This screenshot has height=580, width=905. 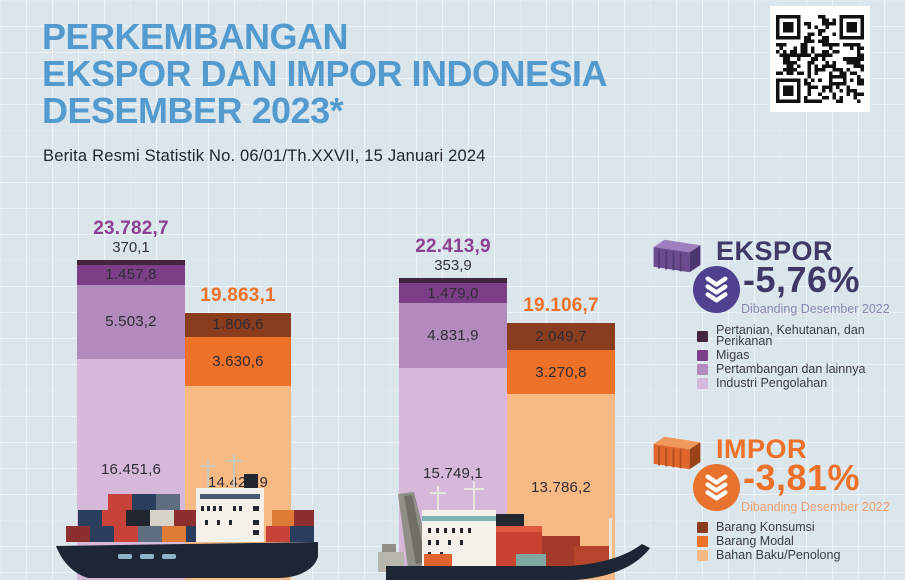 I want to click on bar-segment: 16.451,6, so click(x=131, y=469).